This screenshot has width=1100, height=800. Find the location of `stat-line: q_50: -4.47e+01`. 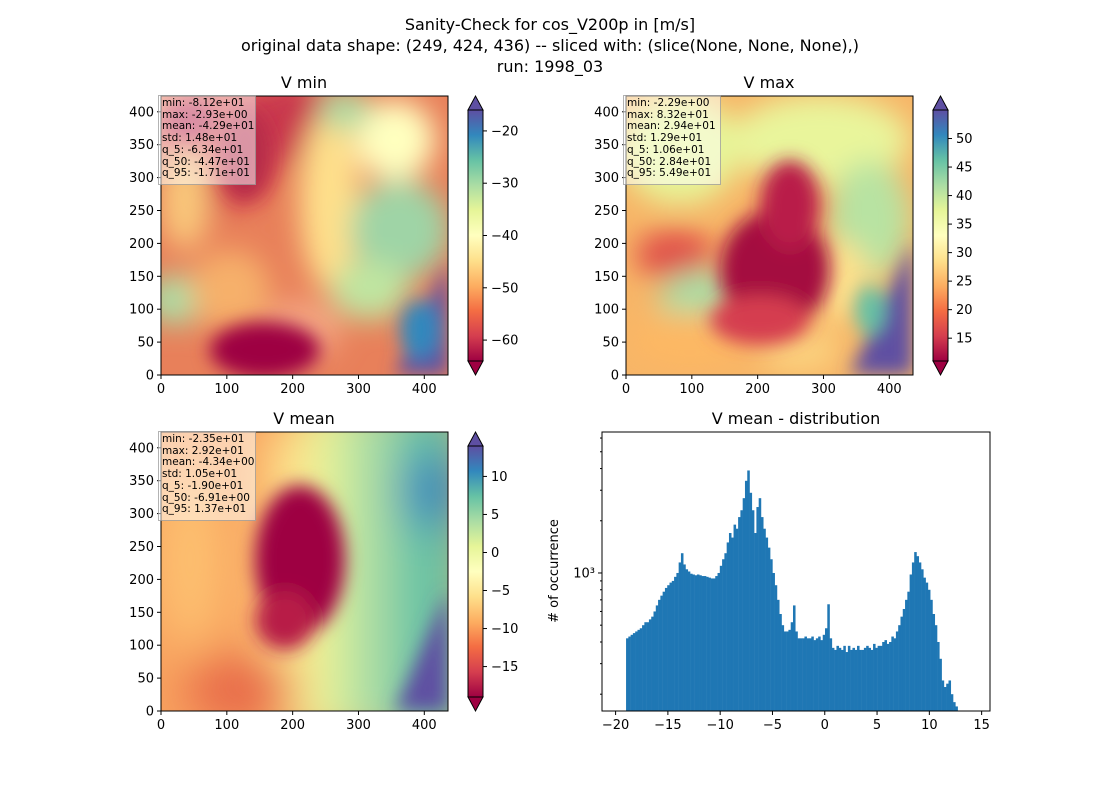

stat-line: q_50: -4.47e+01 is located at coordinates (206, 161).